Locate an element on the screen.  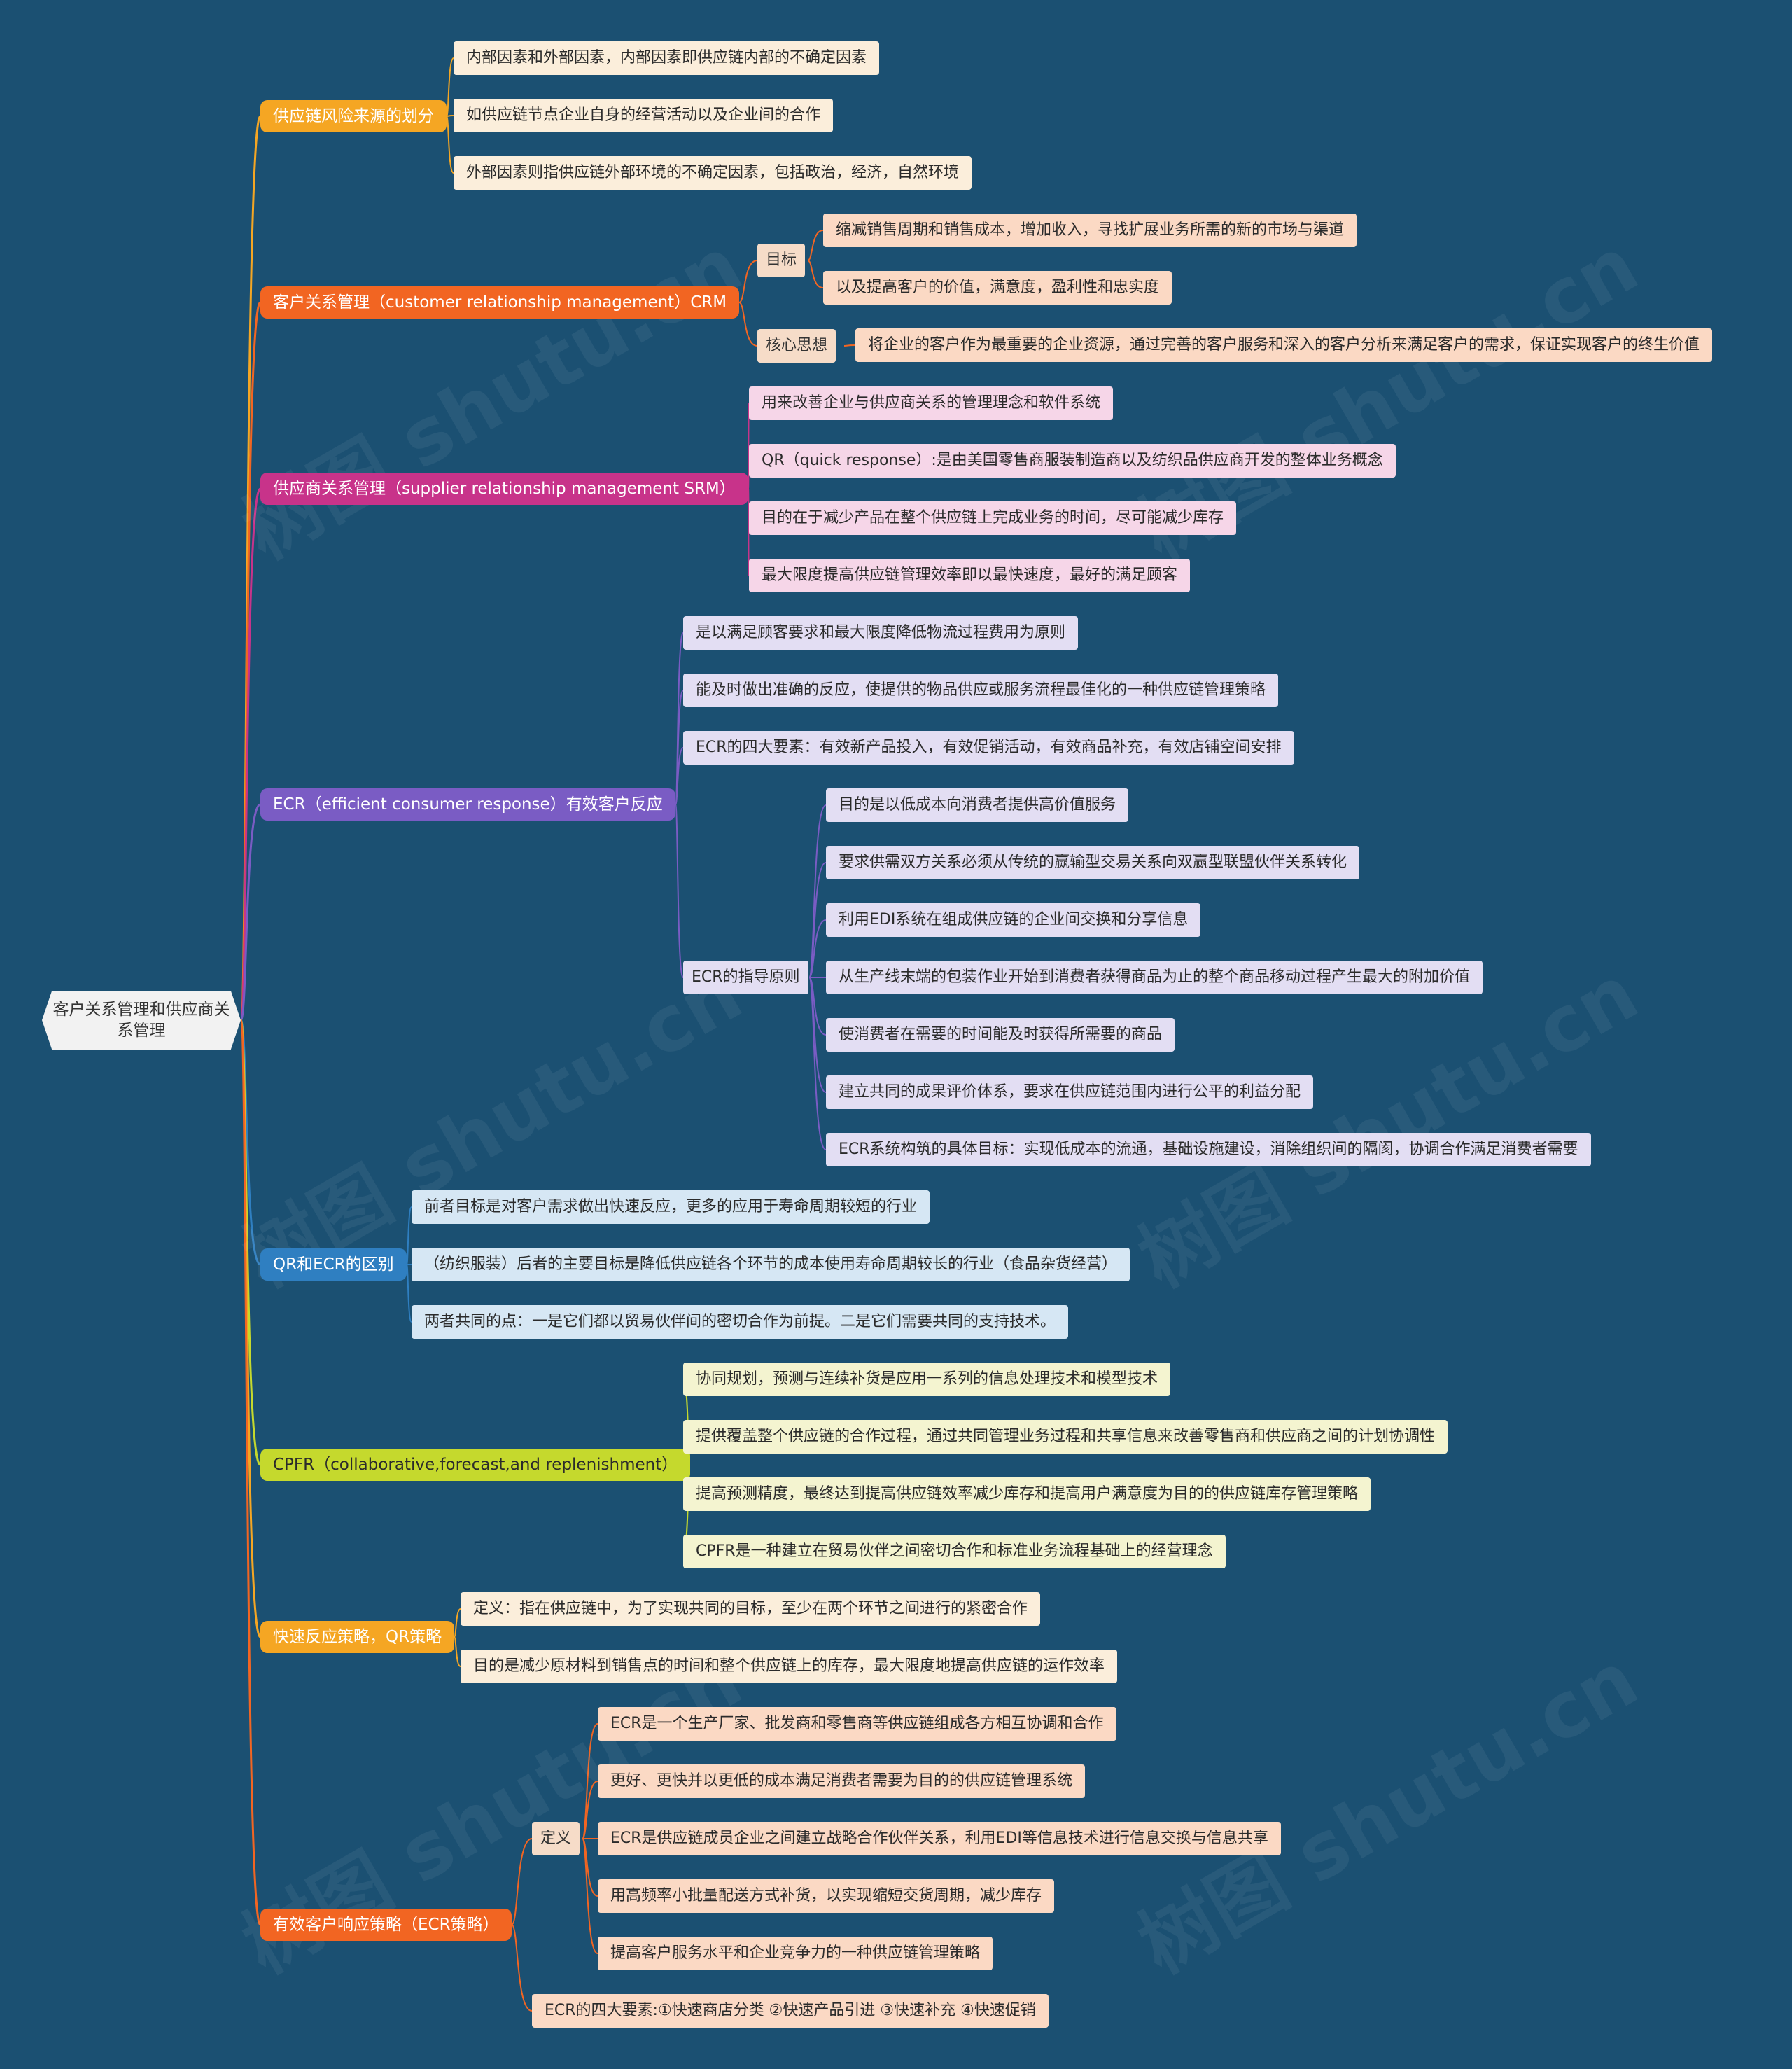
branch-risk-sources: 供应链风险来源的划分 is located at coordinates (353, 116).